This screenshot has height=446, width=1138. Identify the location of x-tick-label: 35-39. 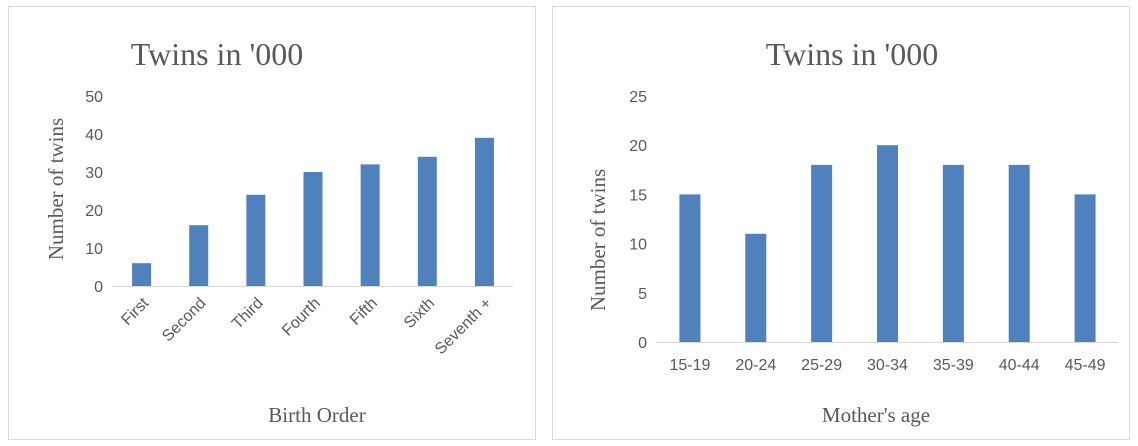
(953, 365).